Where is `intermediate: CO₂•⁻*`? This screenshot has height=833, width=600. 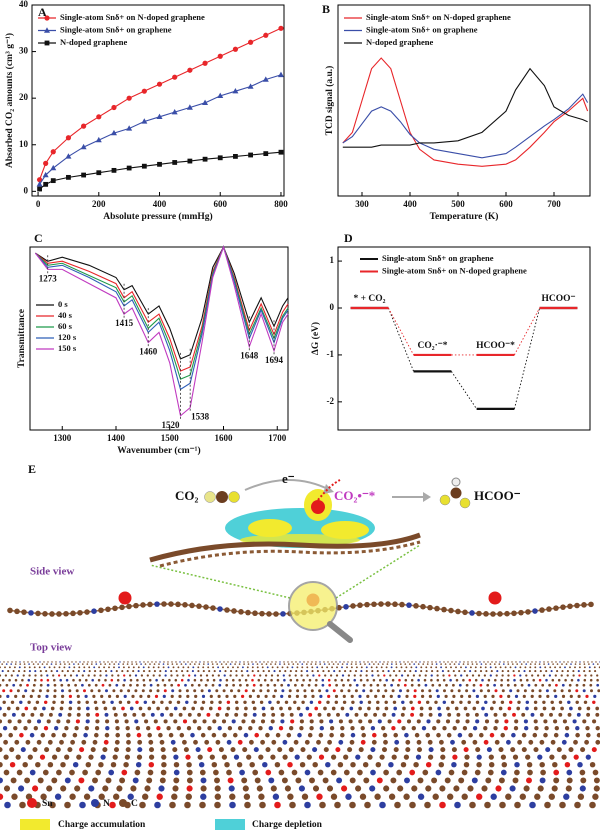
intermediate: CO₂•⁻* is located at coordinates (354, 495).